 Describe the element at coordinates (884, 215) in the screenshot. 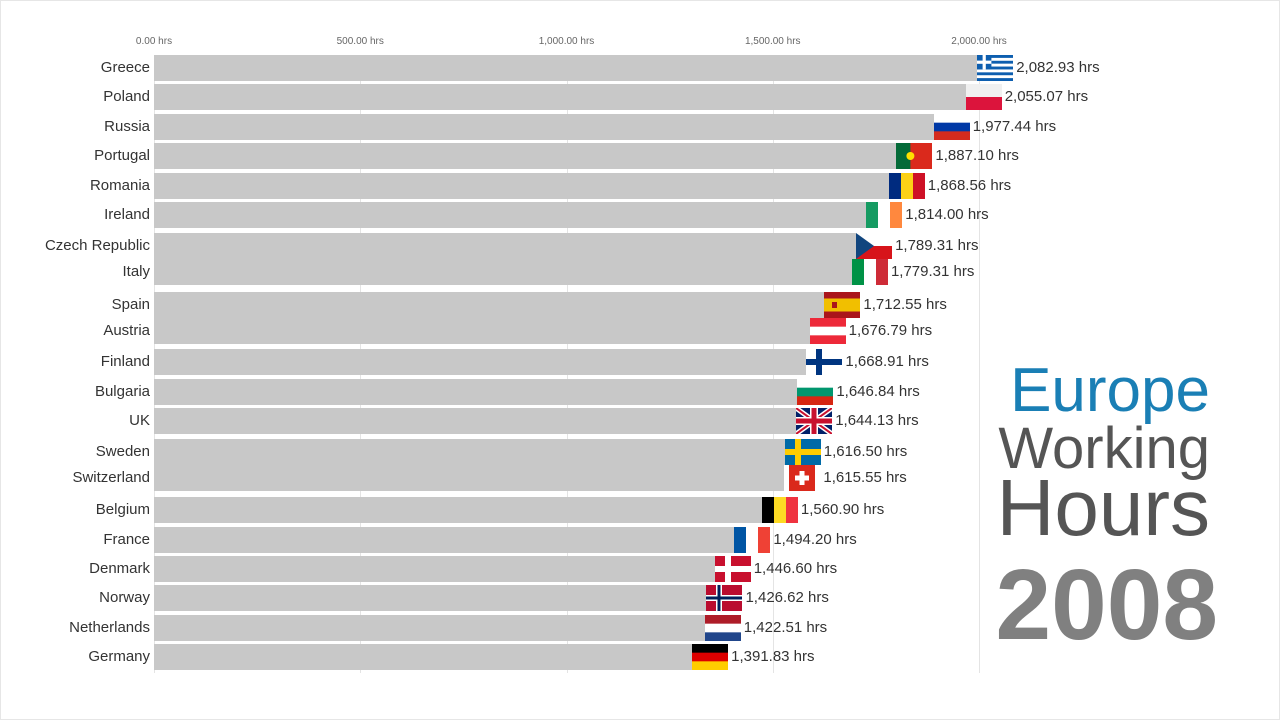

I see `ireland-flag-icon` at that location.